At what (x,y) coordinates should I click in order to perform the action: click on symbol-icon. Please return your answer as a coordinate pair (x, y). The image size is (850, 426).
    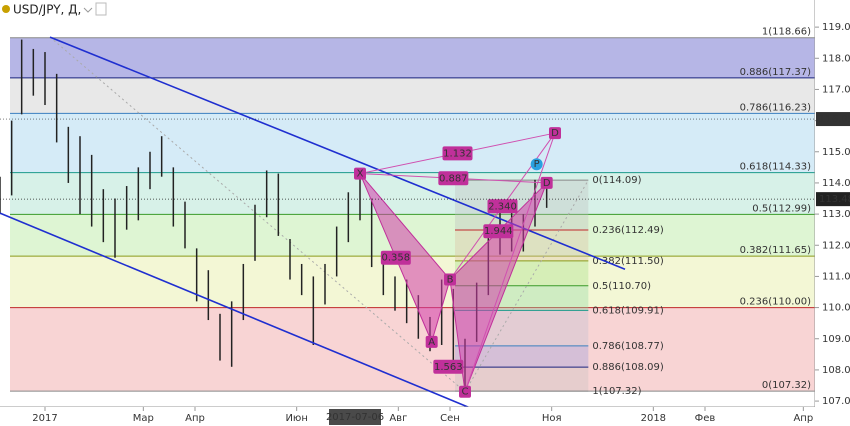
    Looking at the image, I should click on (6, 9).